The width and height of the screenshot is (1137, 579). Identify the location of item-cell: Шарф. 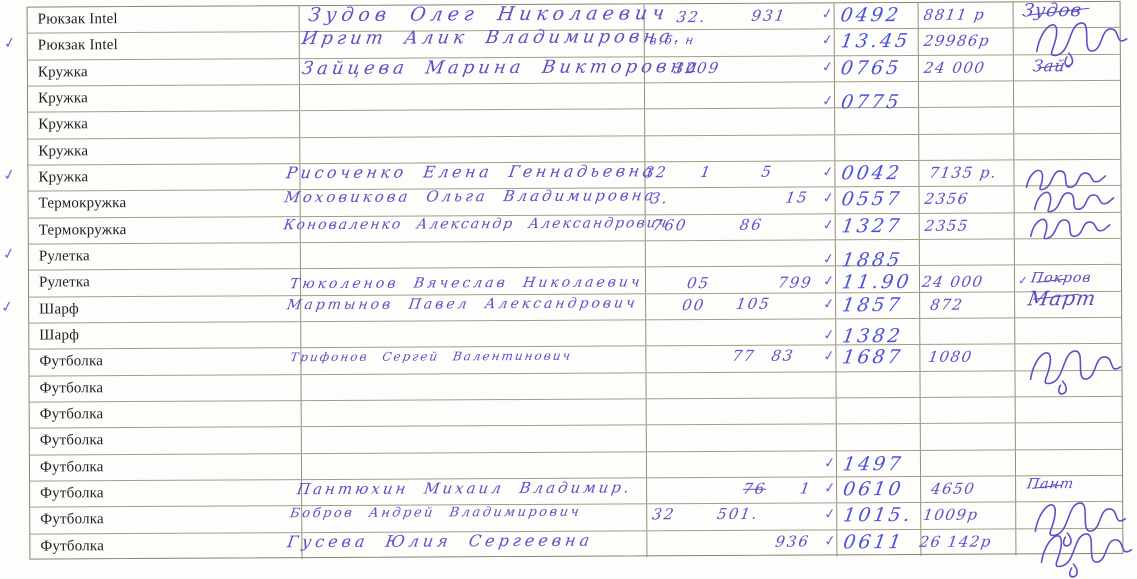
(165, 309).